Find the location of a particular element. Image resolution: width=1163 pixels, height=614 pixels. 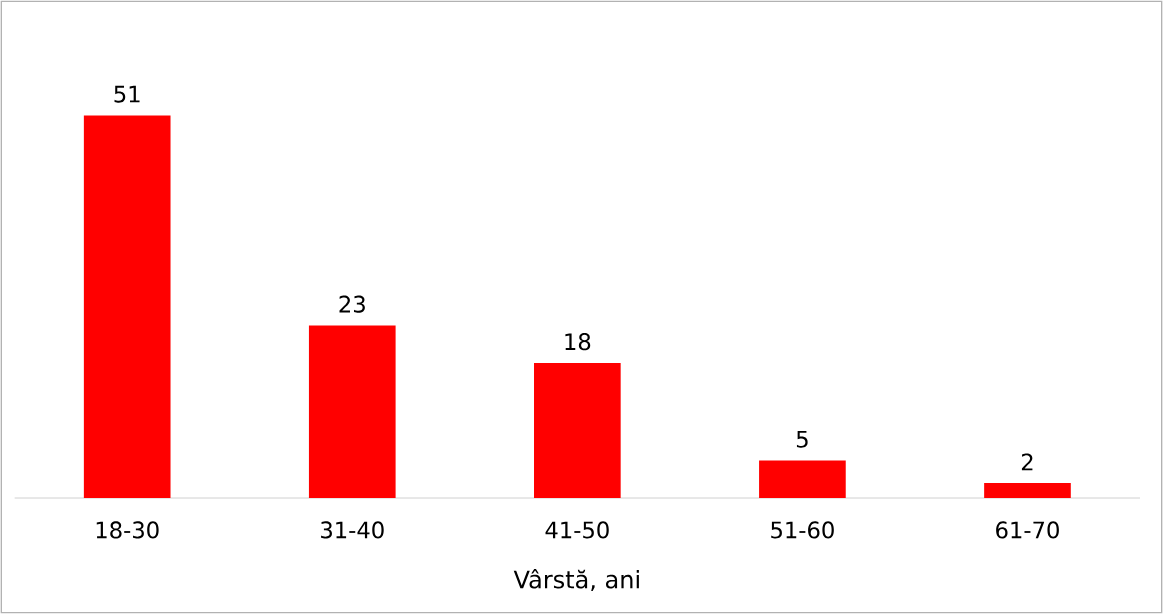

x-tick-label: 41-50 is located at coordinates (577, 530).